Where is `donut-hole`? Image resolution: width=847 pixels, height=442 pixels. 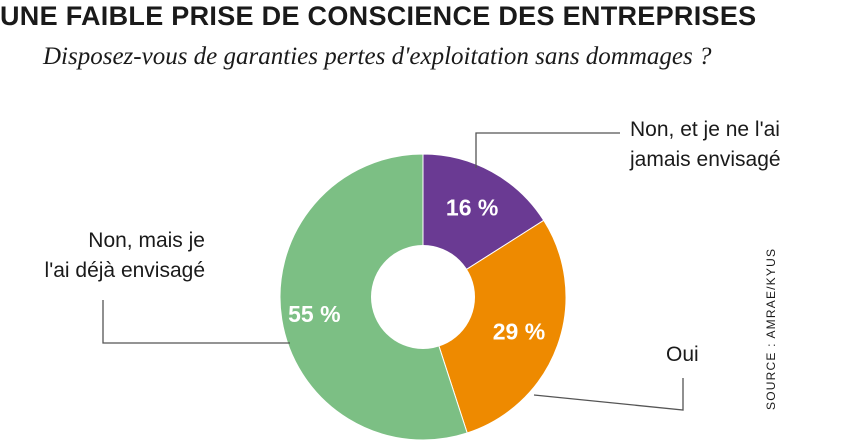
donut-hole is located at coordinates (423, 297).